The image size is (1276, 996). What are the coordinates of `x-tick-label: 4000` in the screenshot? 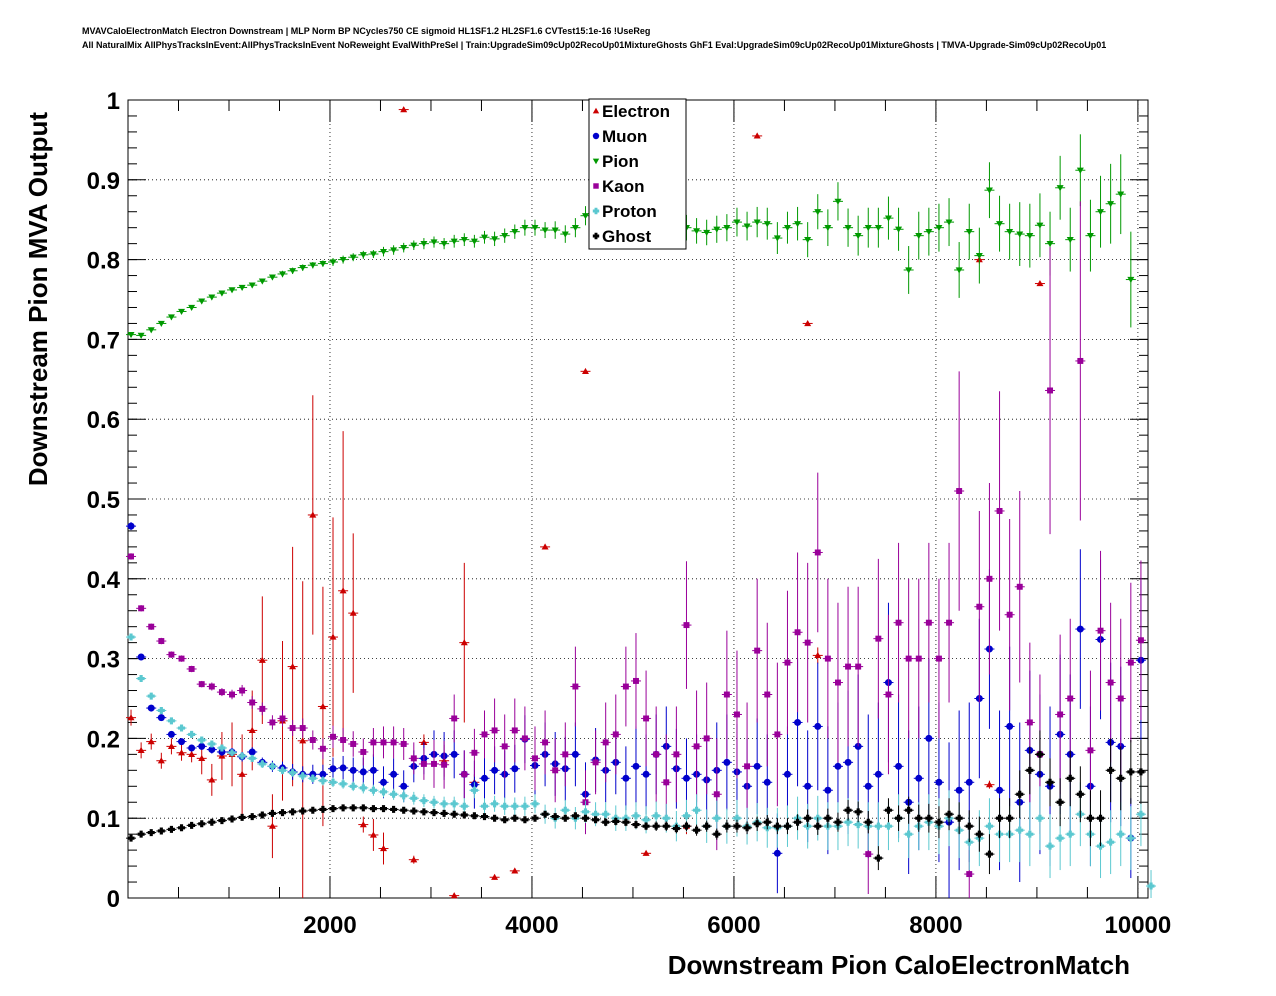 It's located at (531, 925).